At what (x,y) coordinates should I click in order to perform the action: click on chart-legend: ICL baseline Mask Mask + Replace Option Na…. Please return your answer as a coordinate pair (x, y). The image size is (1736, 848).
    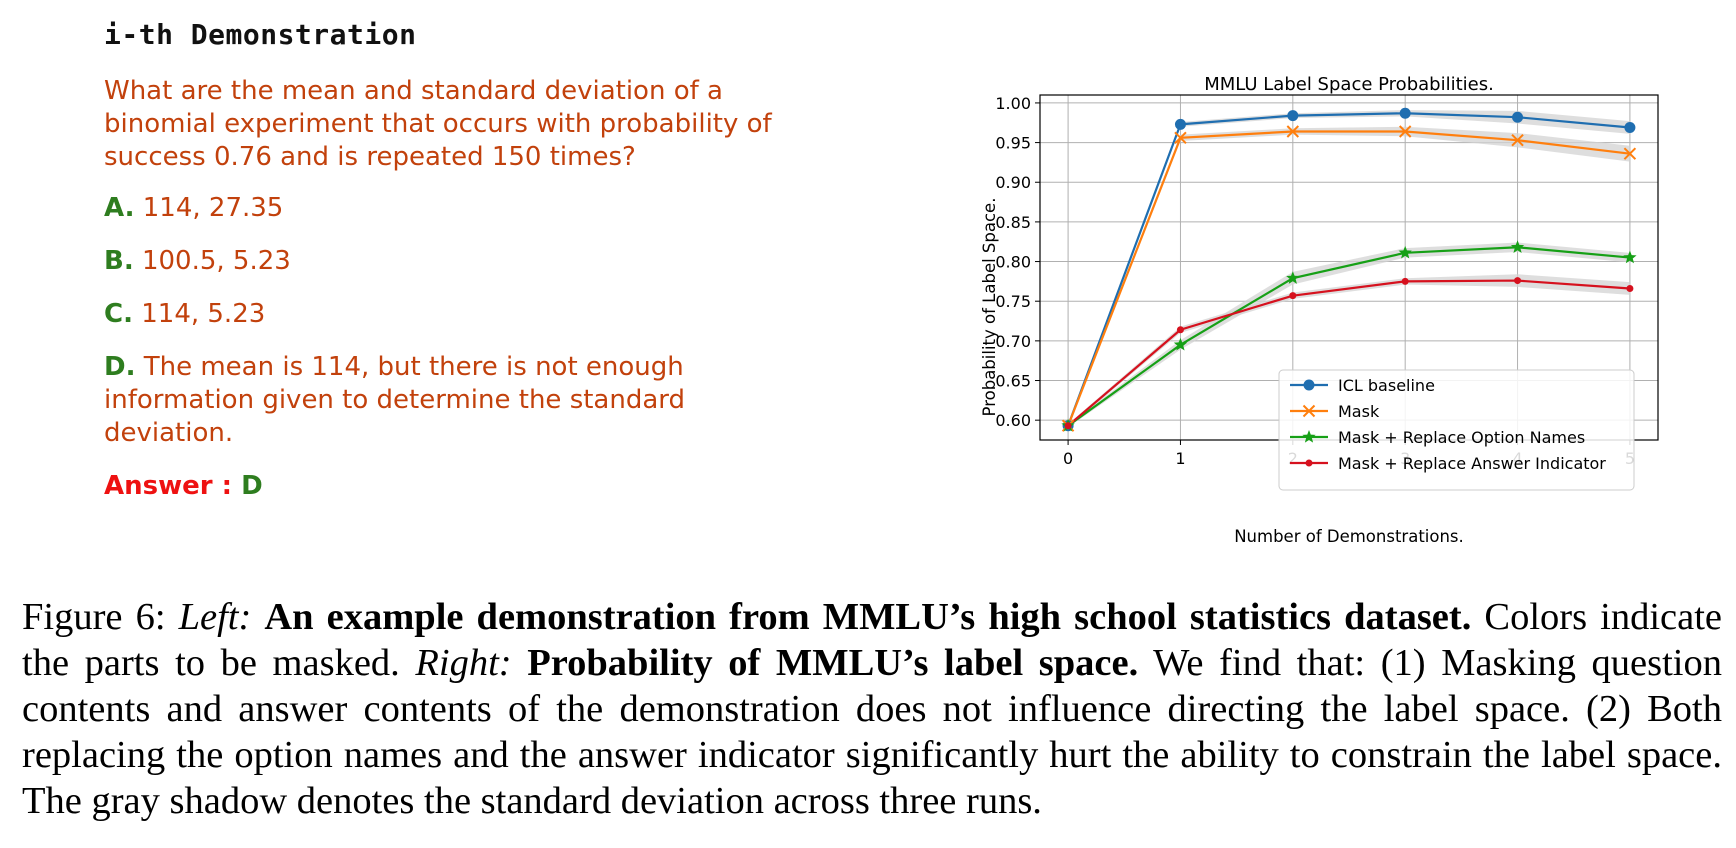
    Looking at the image, I should click on (1456, 430).